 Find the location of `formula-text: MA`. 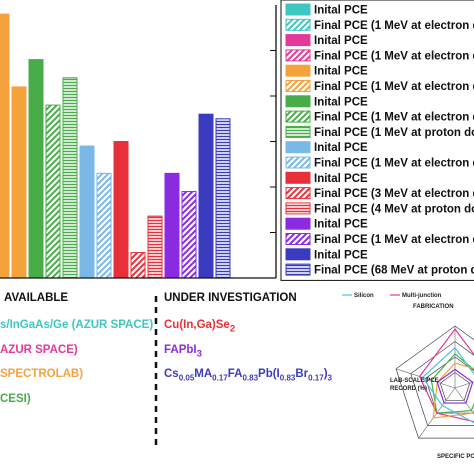

formula-text: MA is located at coordinates (203, 374).